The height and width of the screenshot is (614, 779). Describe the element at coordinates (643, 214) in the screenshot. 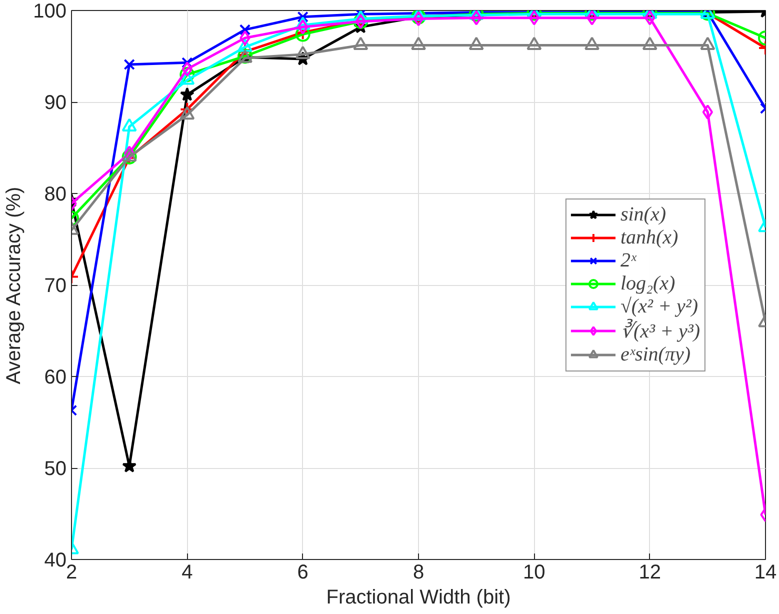

I see `legend-label: sin(x)` at that location.